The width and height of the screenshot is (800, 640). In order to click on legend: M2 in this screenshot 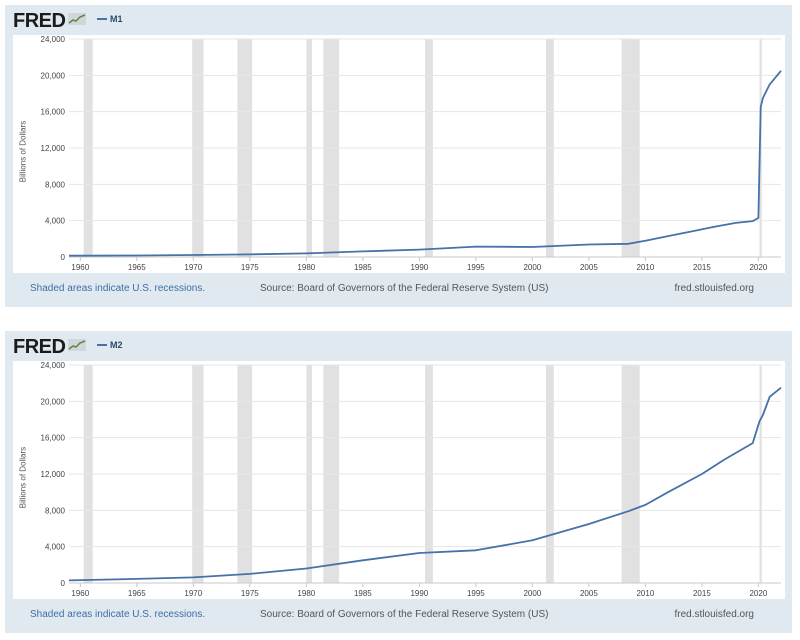, I will do `click(110, 345)`.